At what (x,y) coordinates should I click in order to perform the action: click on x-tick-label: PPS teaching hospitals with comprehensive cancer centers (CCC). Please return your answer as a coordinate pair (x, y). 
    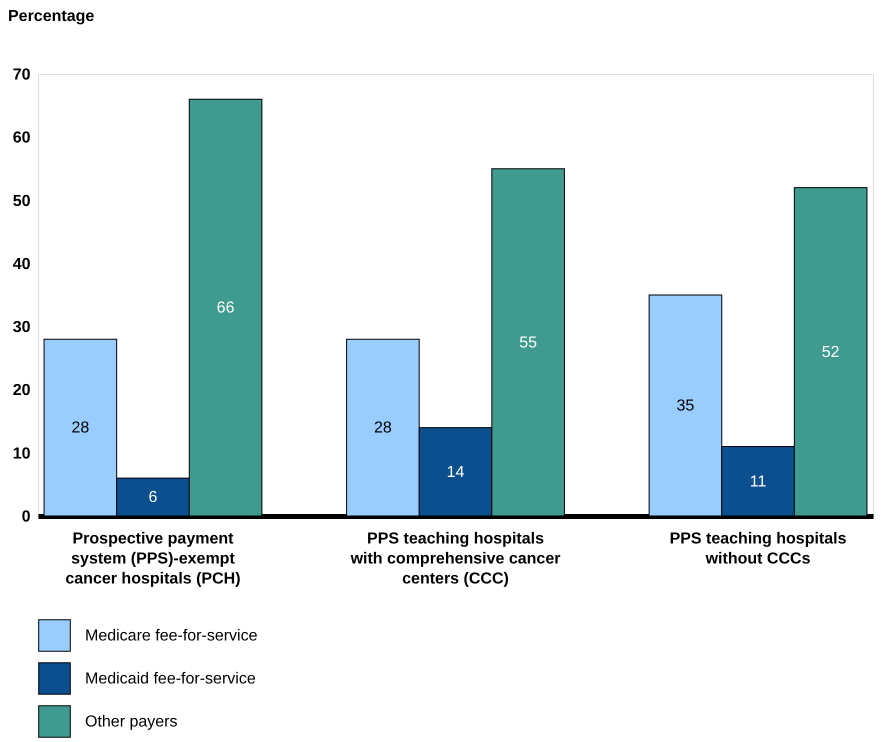
    Looking at the image, I should click on (455, 559).